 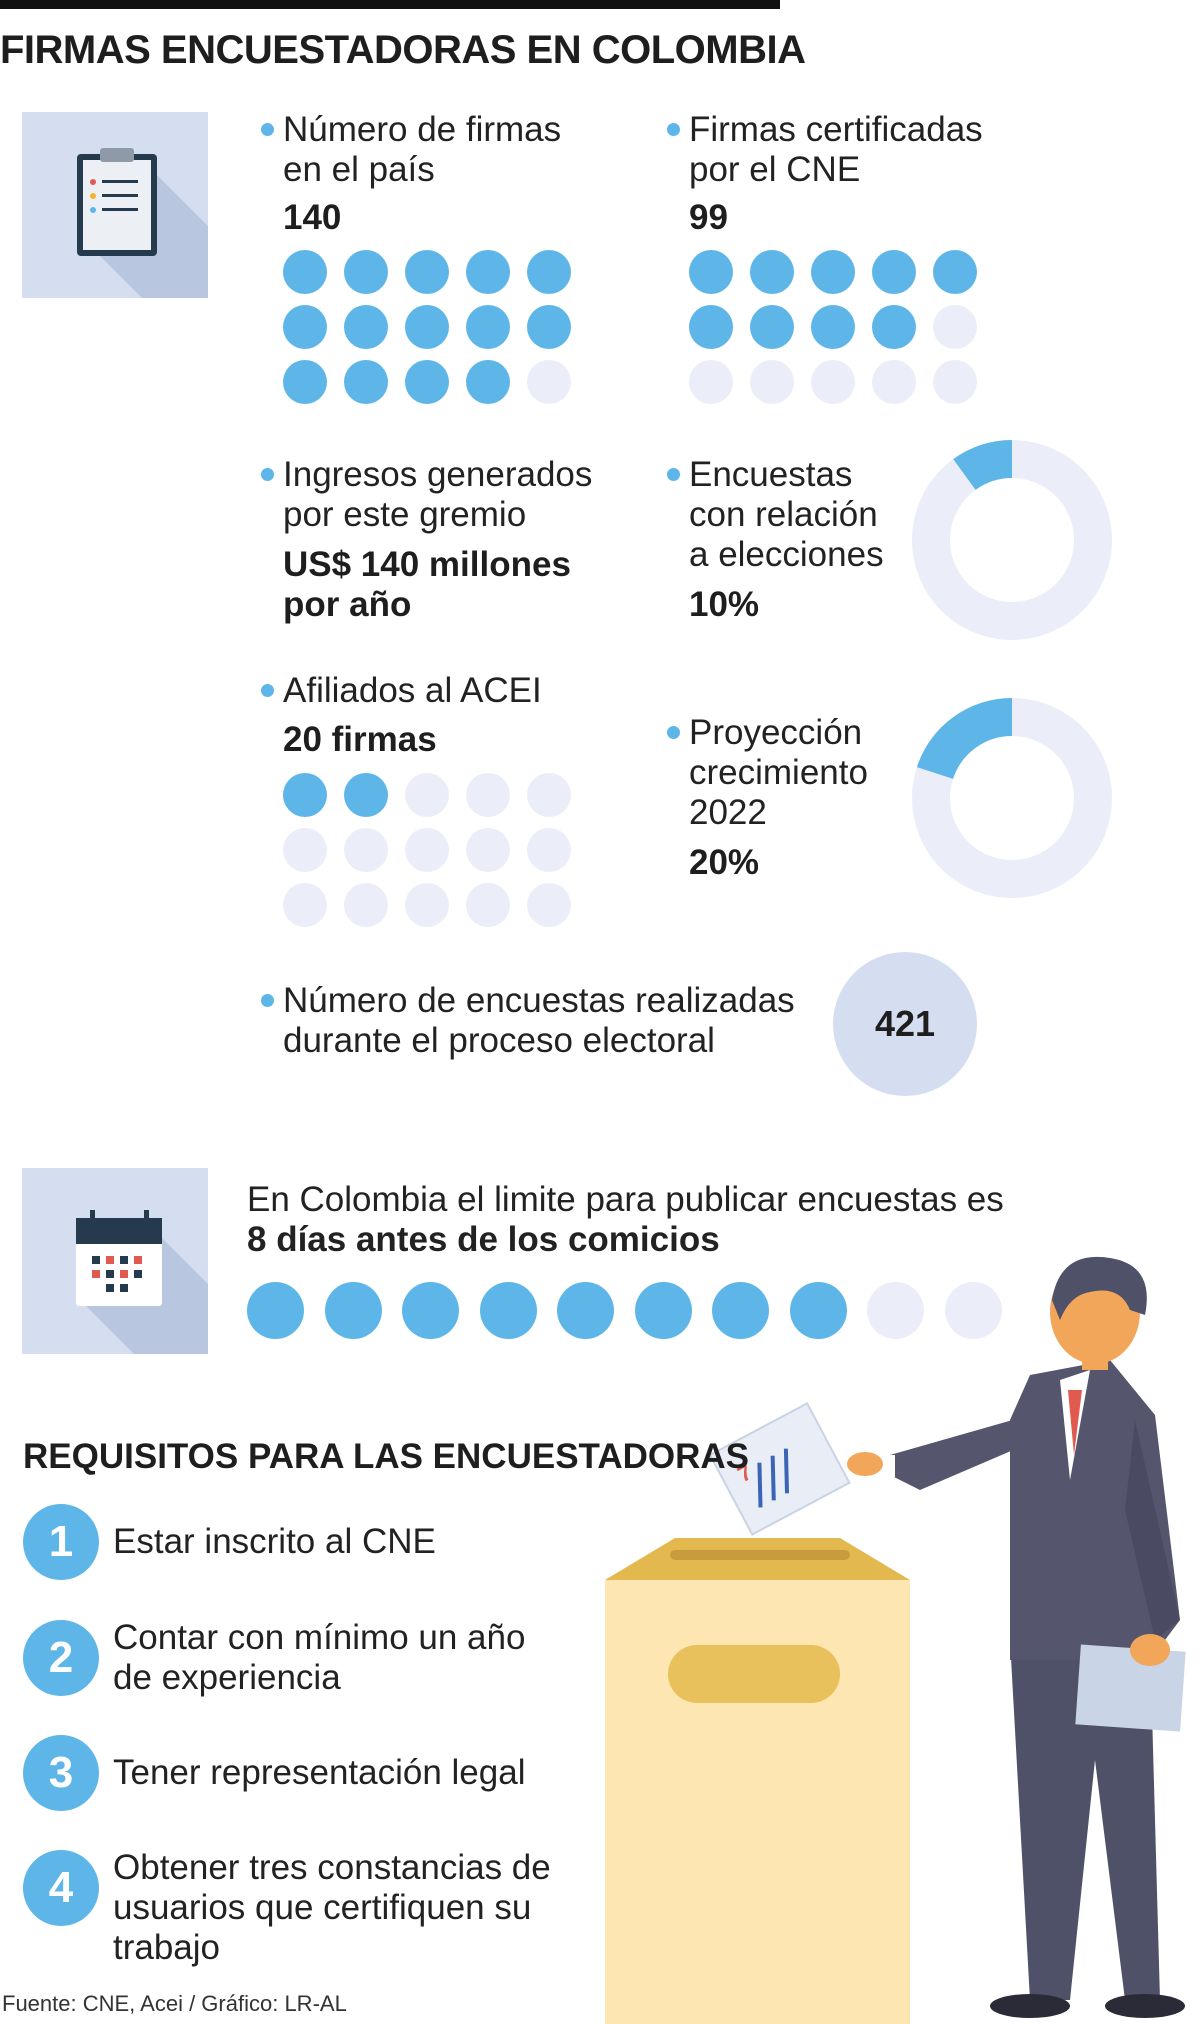 What do you see at coordinates (319, 1772) in the screenshot?
I see `requisito-3: Tener representación legal` at bounding box center [319, 1772].